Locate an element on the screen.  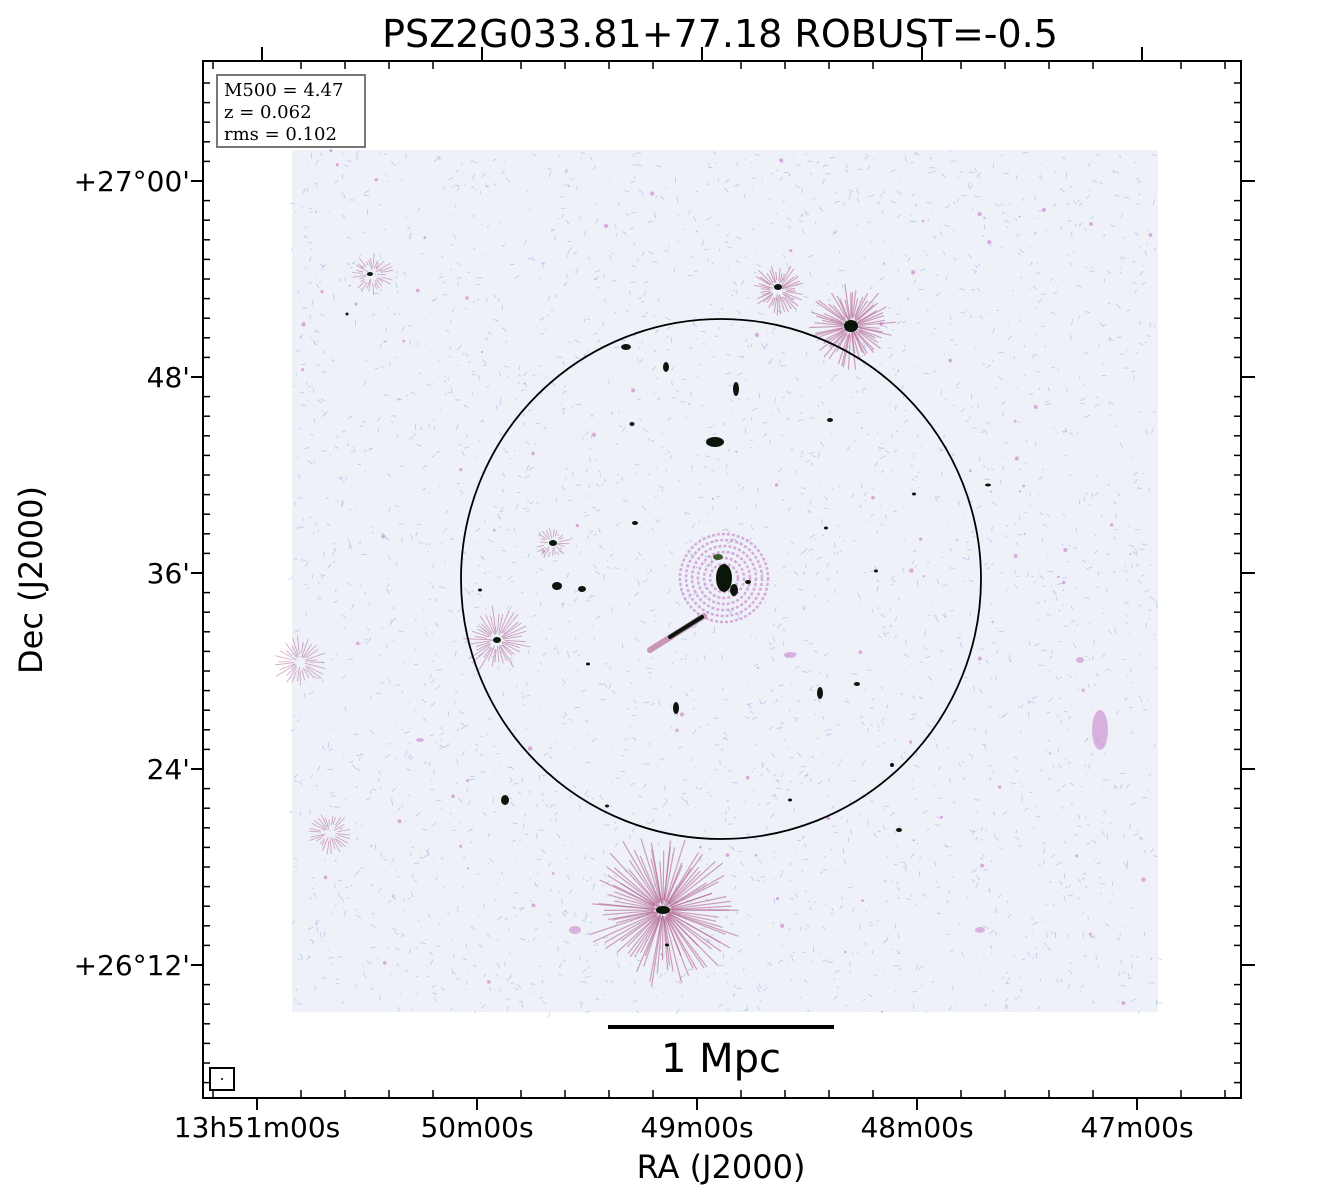
ytick-label: +27°00' is located at coordinates (132, 181).